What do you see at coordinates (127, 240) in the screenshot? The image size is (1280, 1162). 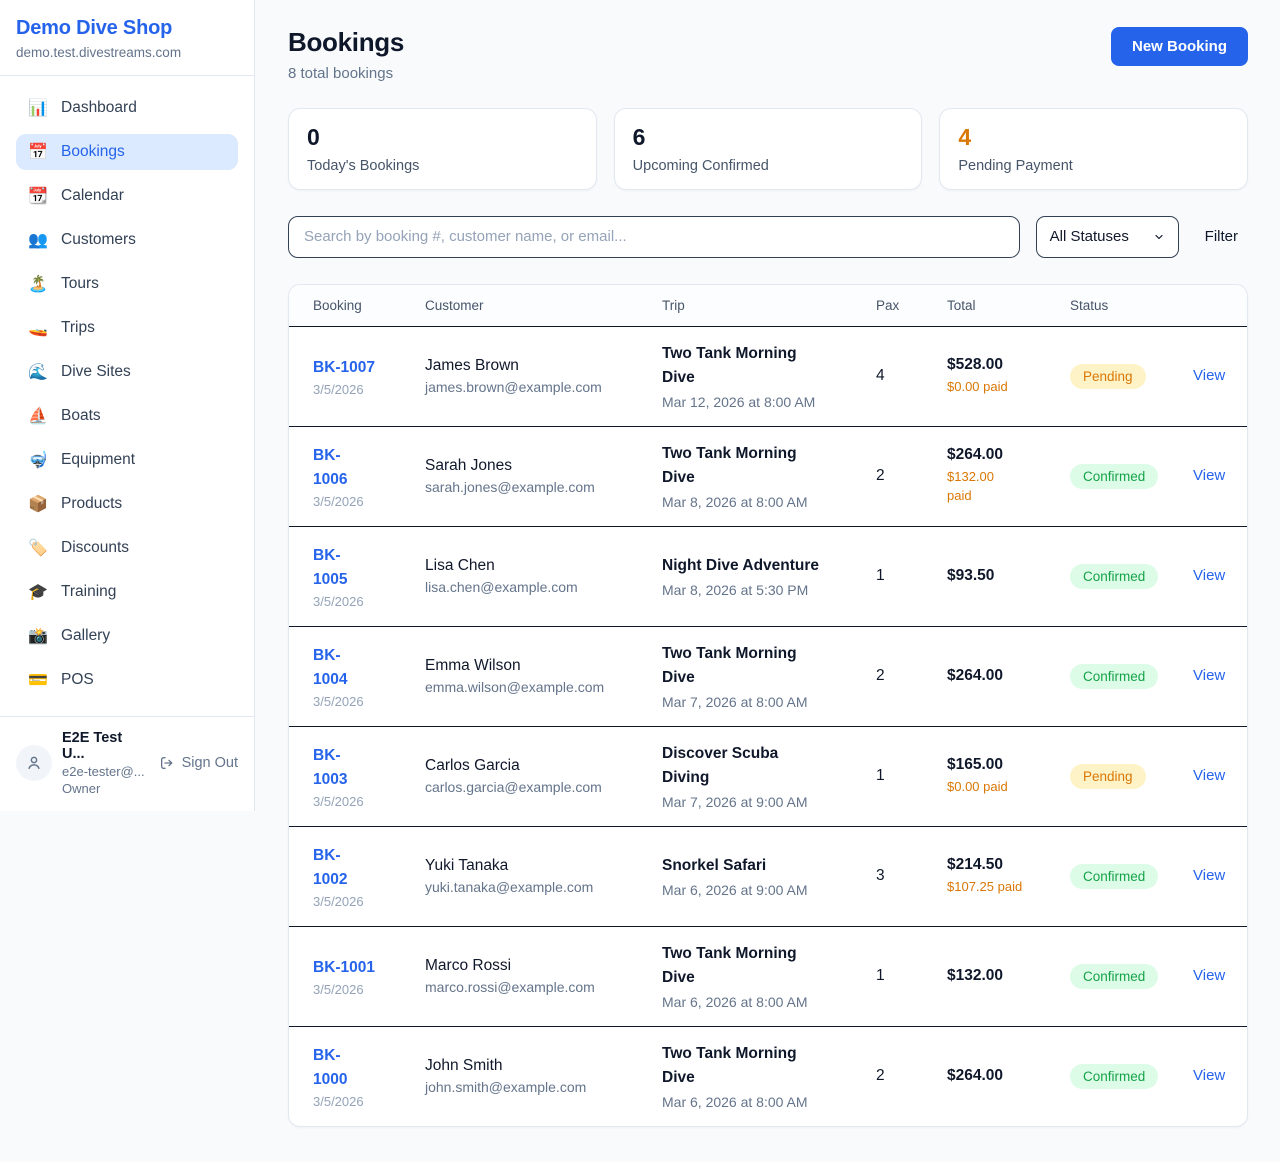 I see `sidebar-item-customers: 👥 Customers` at bounding box center [127, 240].